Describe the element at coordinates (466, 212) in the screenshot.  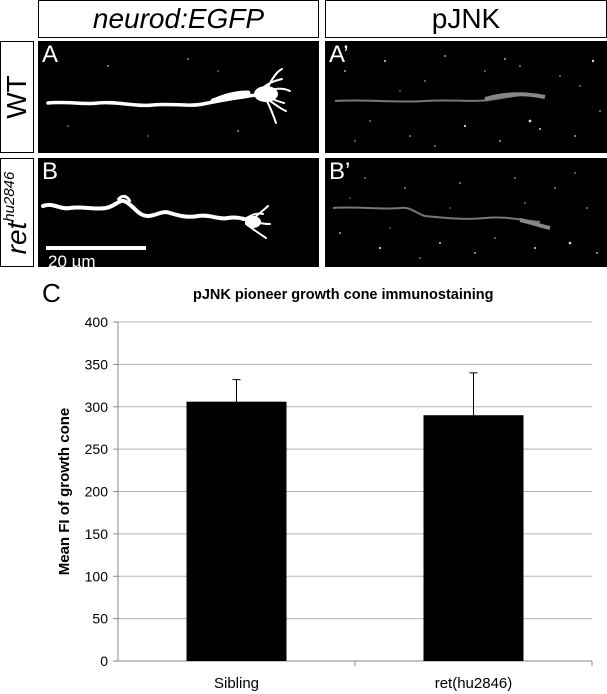
I see `micrograph-b-prime: B’` at that location.